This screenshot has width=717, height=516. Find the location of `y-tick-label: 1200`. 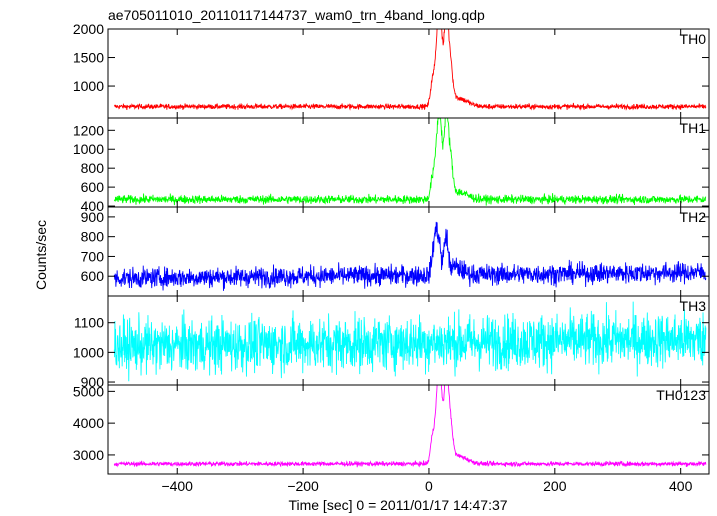

y-tick-label: 1200 is located at coordinates (88, 130).